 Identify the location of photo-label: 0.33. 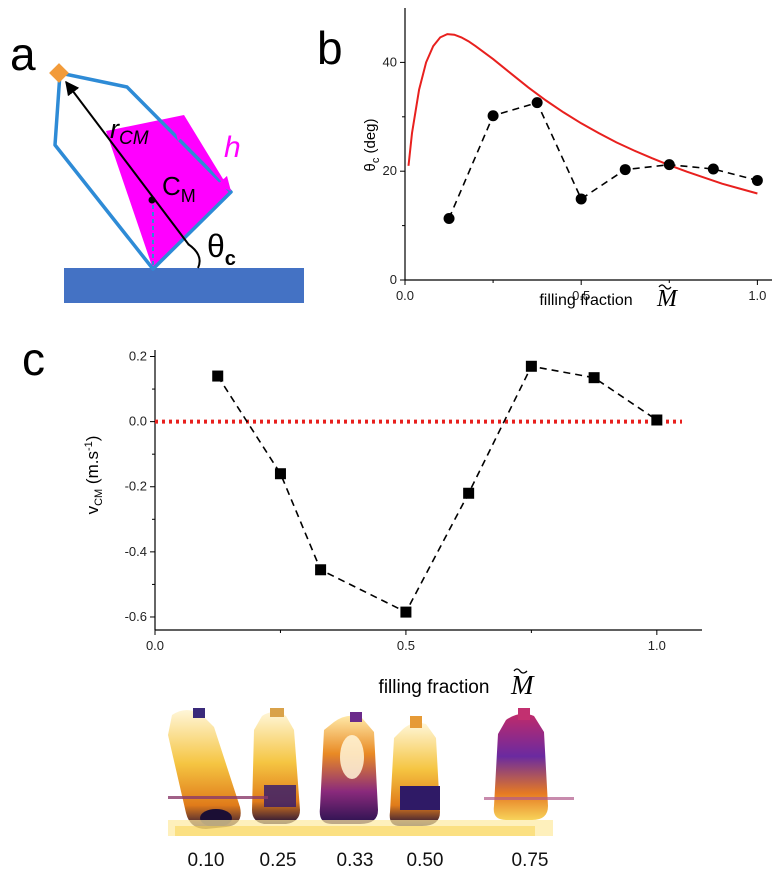
(355, 860).